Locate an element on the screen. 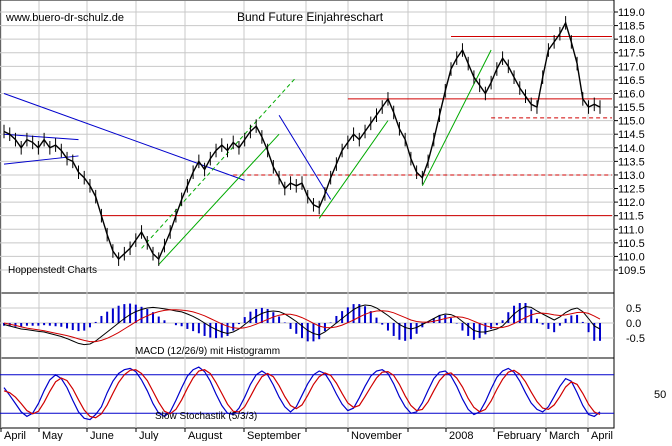  signal-line is located at coordinates (302, 326).